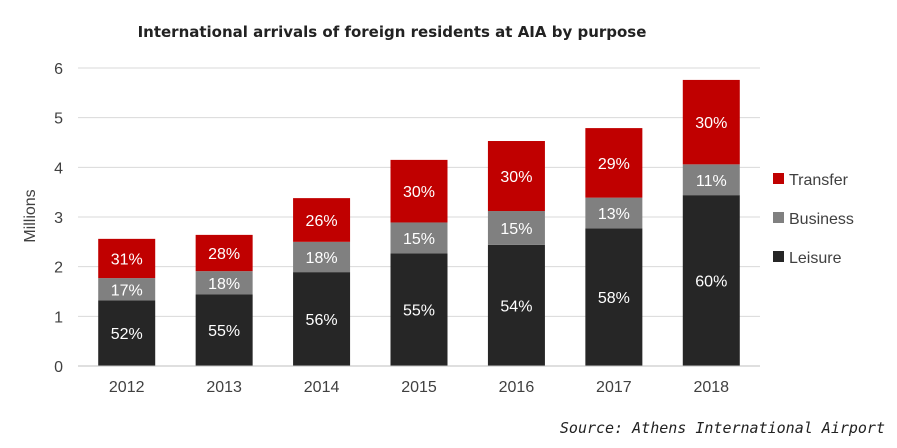  I want to click on y-tick-label: 4, so click(58, 168).